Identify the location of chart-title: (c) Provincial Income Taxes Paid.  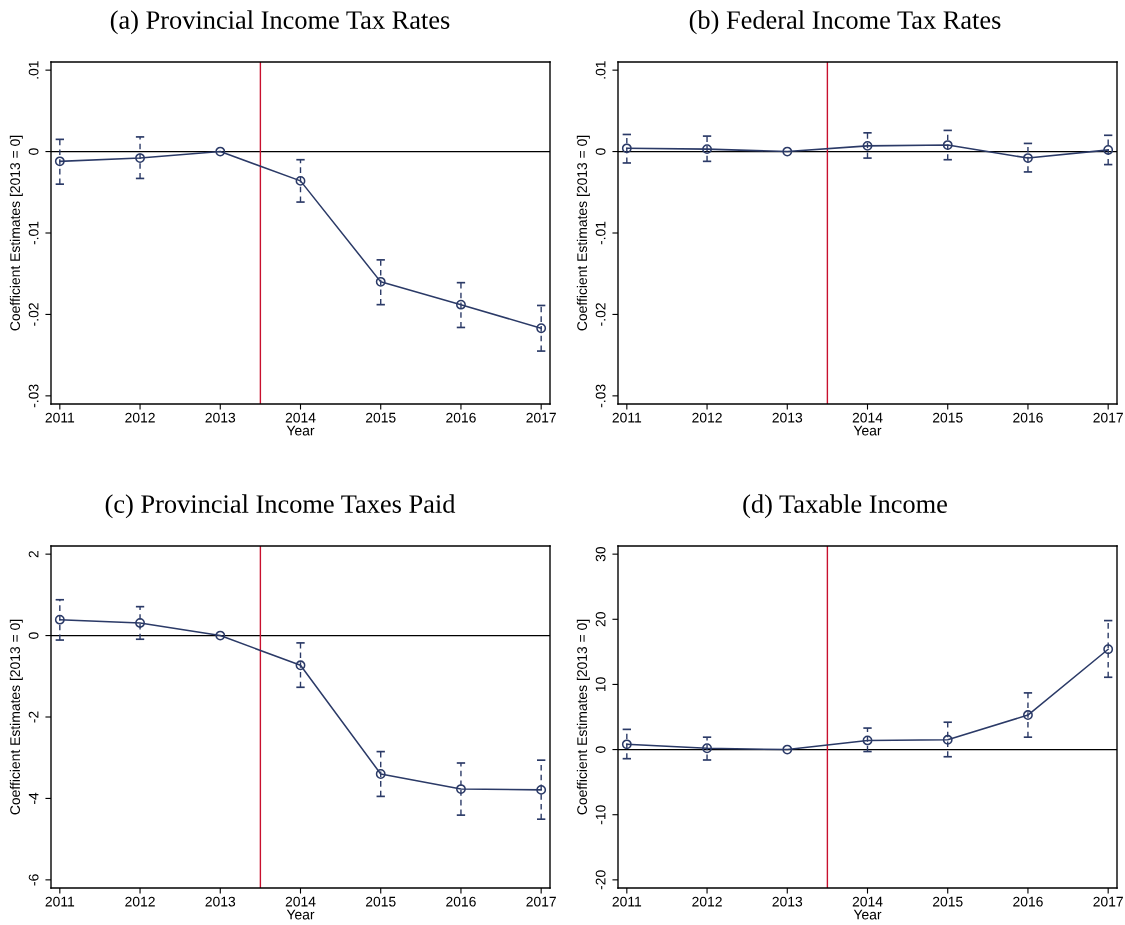
(280, 506).